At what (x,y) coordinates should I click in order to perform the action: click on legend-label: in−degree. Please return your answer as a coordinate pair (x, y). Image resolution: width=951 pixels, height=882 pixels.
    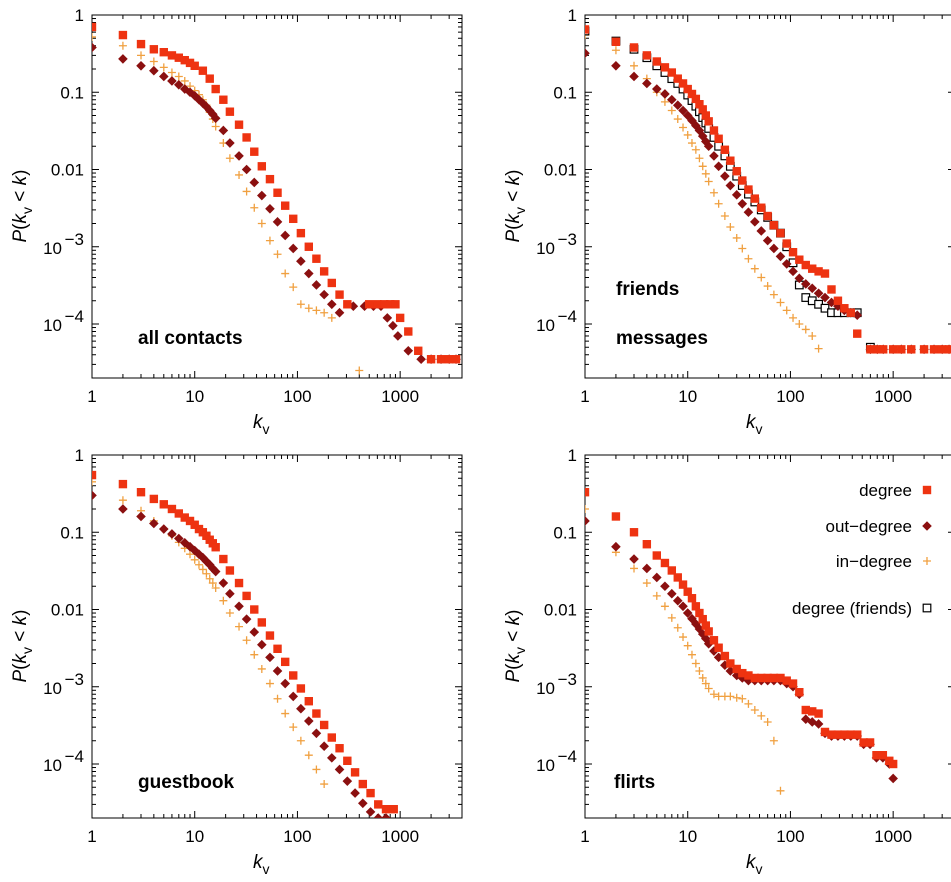
    Looking at the image, I should click on (874, 561).